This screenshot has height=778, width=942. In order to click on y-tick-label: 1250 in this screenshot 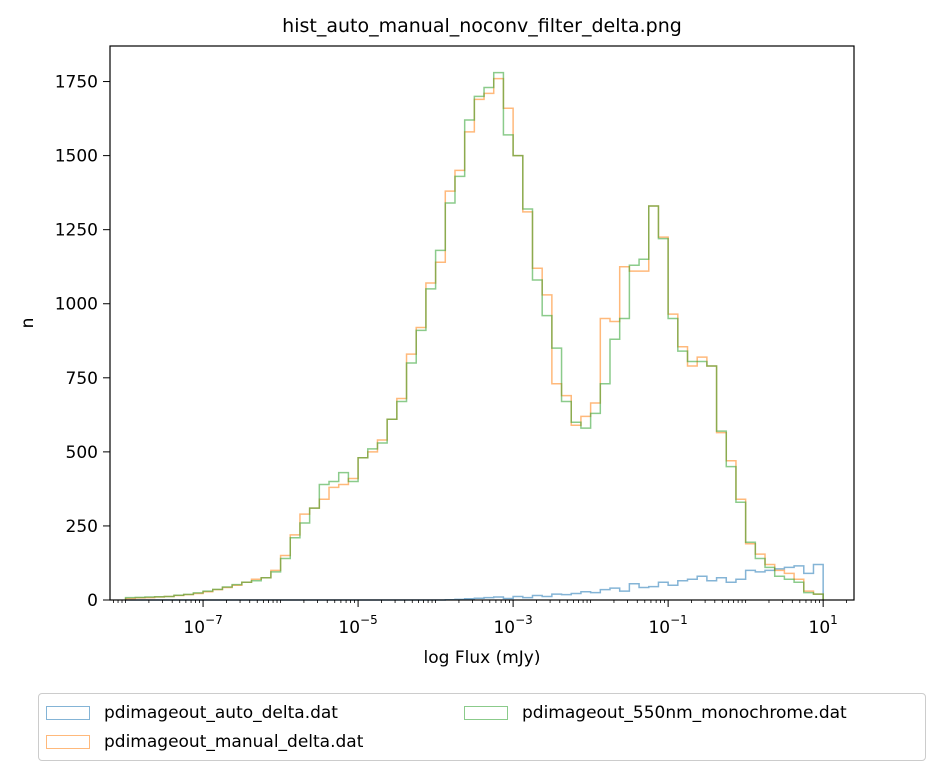, I will do `click(76, 231)`.